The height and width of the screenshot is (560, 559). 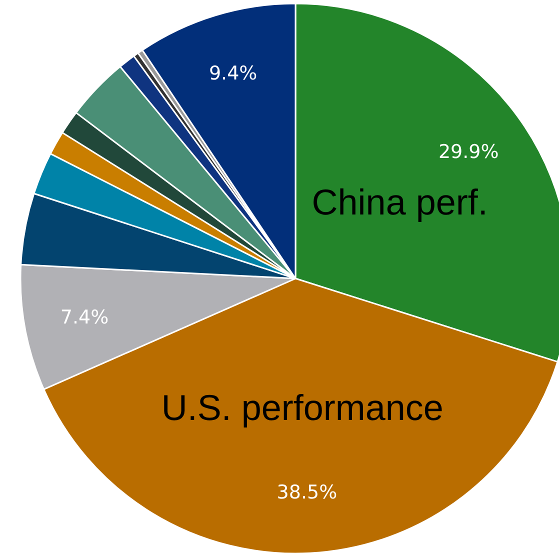 What do you see at coordinates (233, 73) in the screenshot?
I see `data-label: 9.4%` at bounding box center [233, 73].